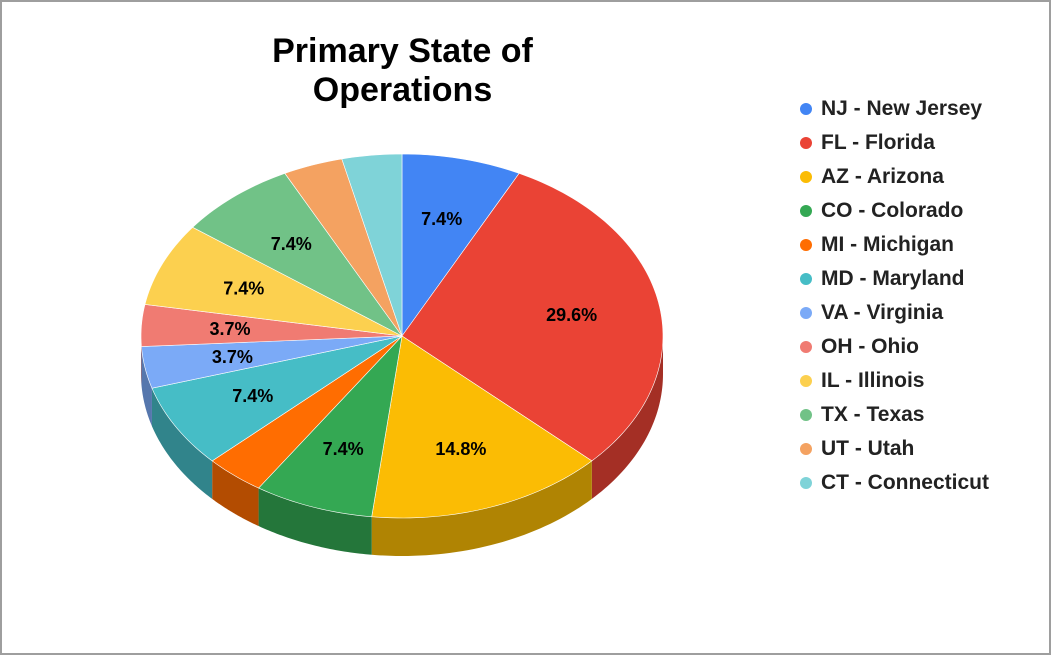 The height and width of the screenshot is (655, 1051). Describe the element at coordinates (441, 219) in the screenshot. I see `slice-label-0: 7.4%` at that location.